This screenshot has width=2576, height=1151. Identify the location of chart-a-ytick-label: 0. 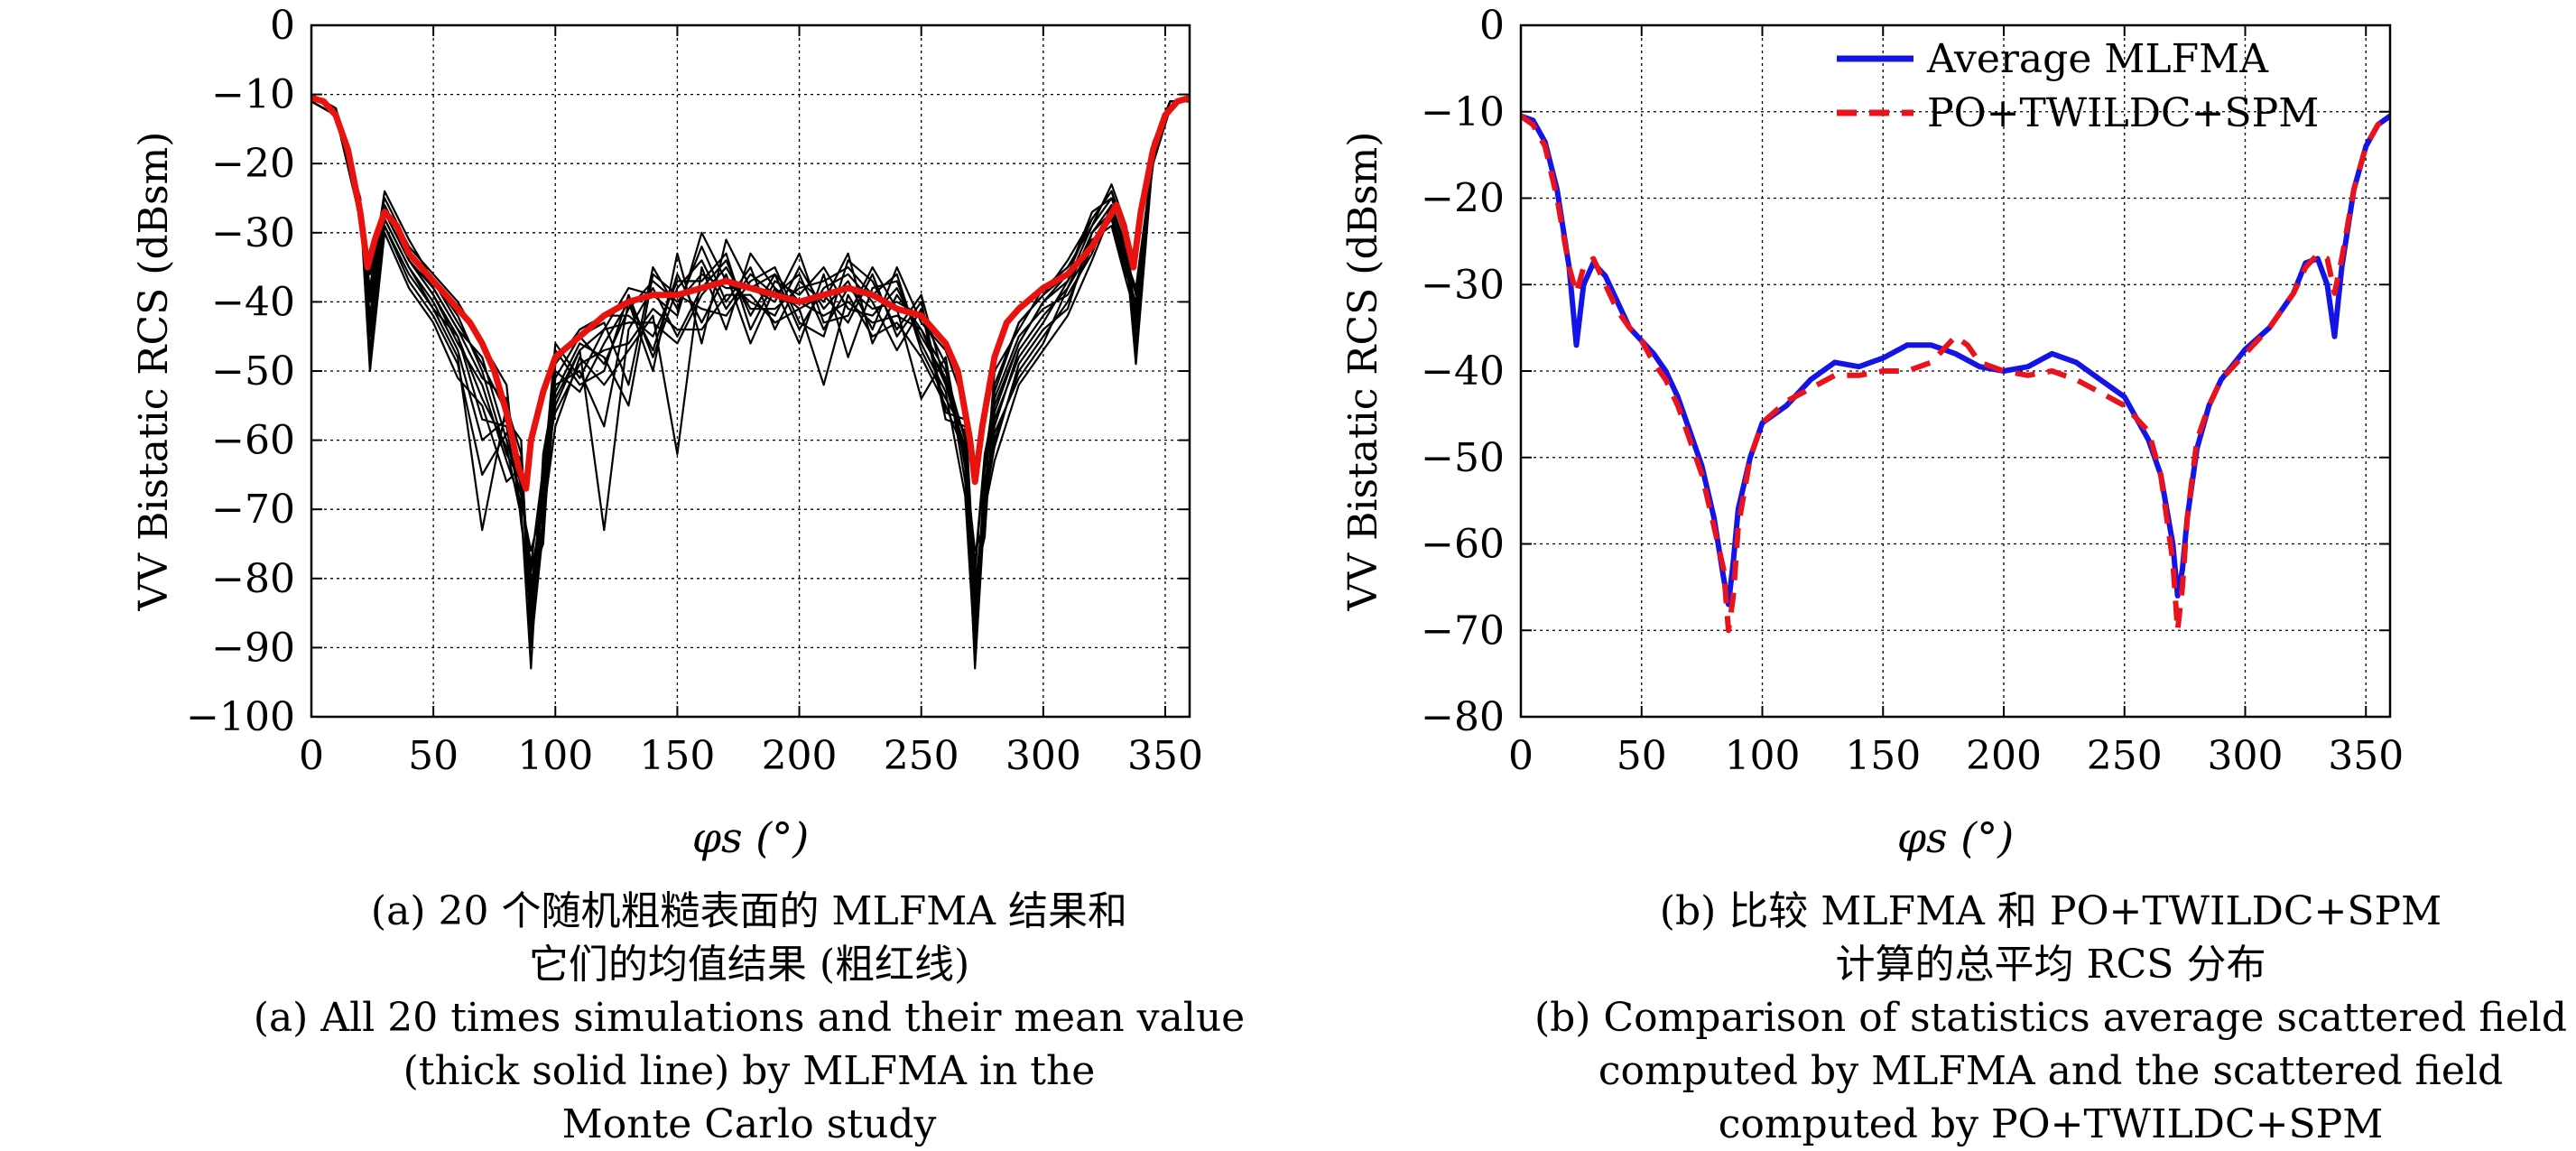
(282, 26).